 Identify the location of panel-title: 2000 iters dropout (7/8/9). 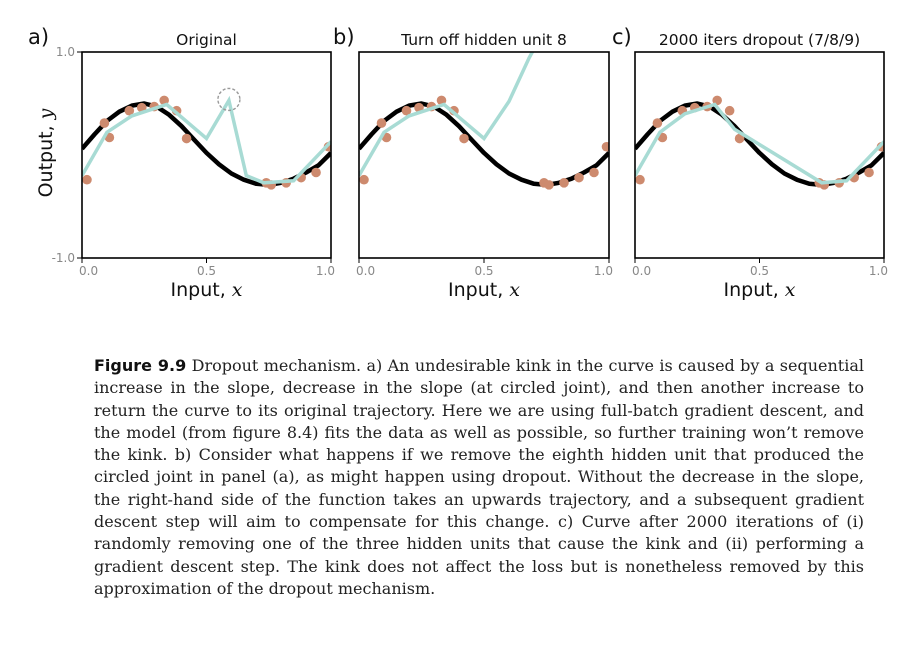
(759, 40).